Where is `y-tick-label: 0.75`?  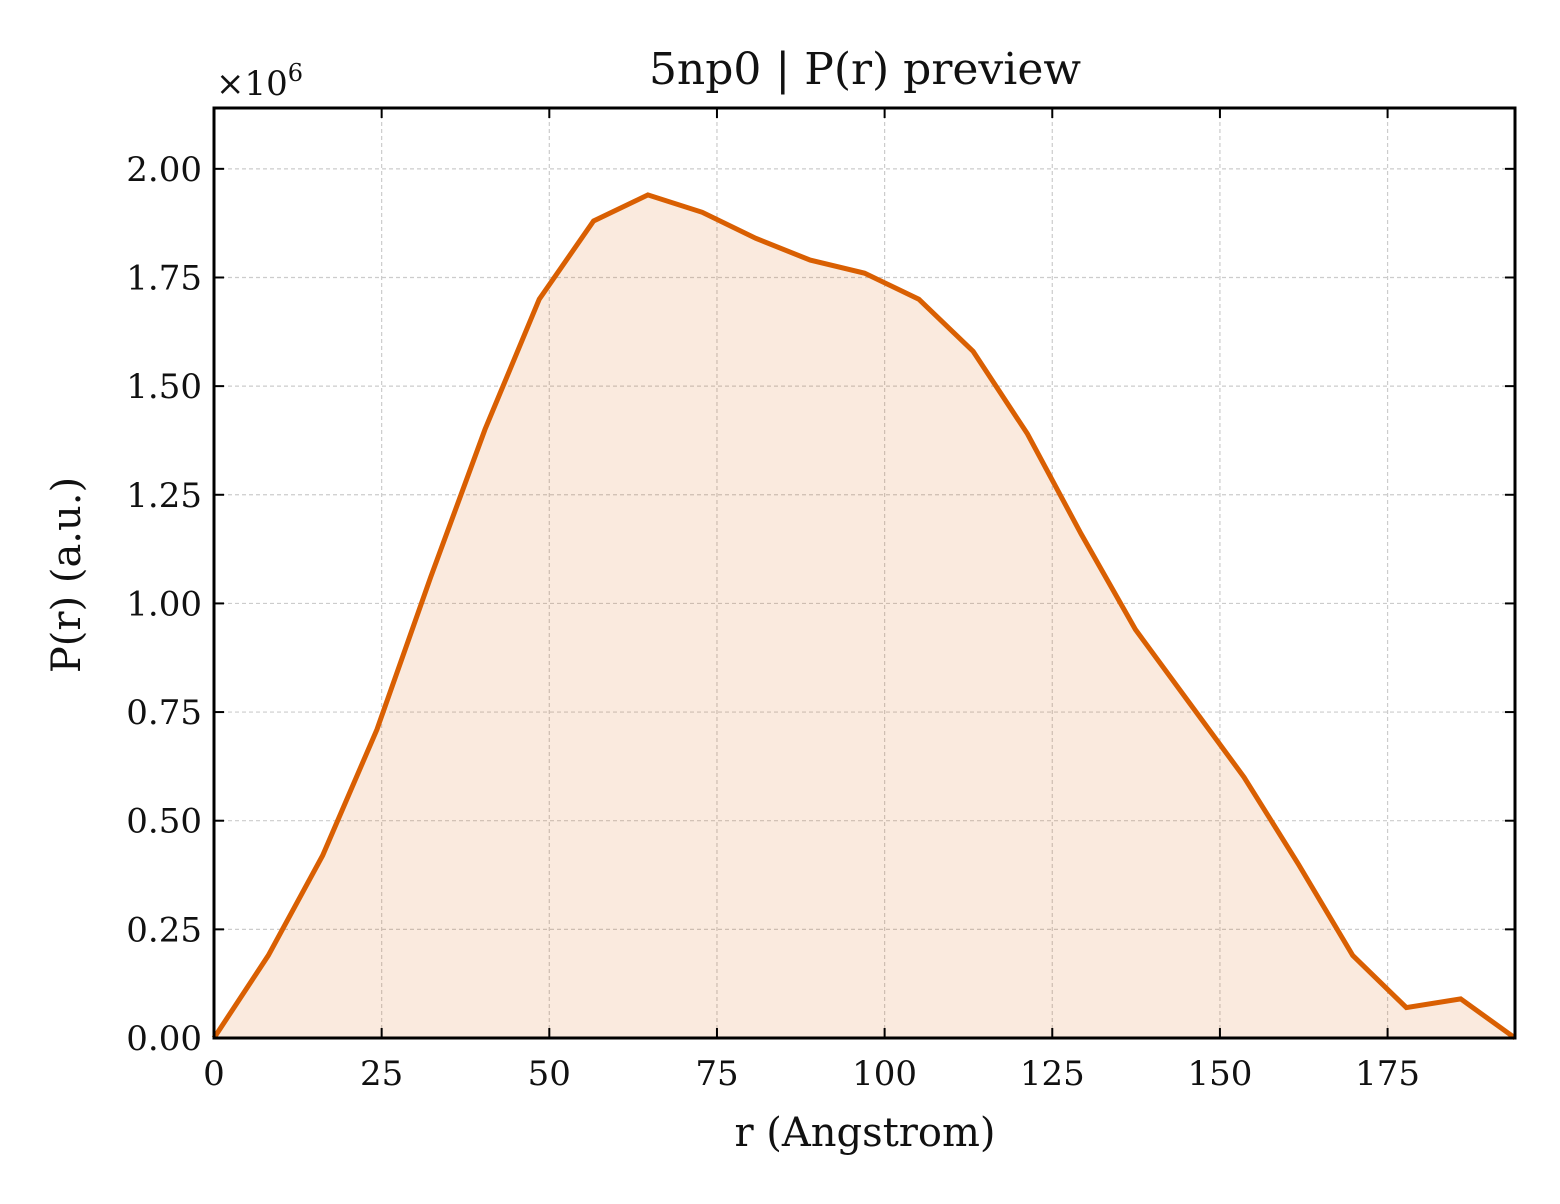 y-tick-label: 0.75 is located at coordinates (164, 713).